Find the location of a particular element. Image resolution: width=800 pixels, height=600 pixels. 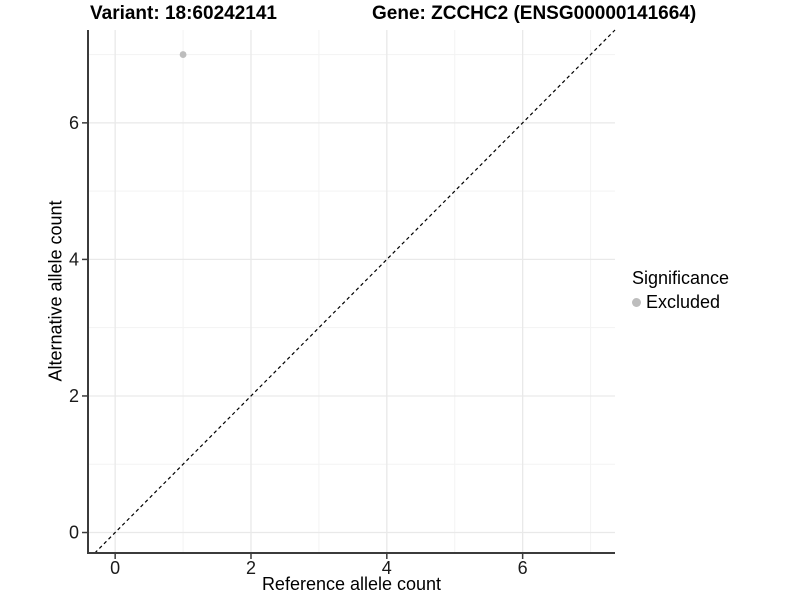

legend-item-excluded: Excluded is located at coordinates (680, 302).